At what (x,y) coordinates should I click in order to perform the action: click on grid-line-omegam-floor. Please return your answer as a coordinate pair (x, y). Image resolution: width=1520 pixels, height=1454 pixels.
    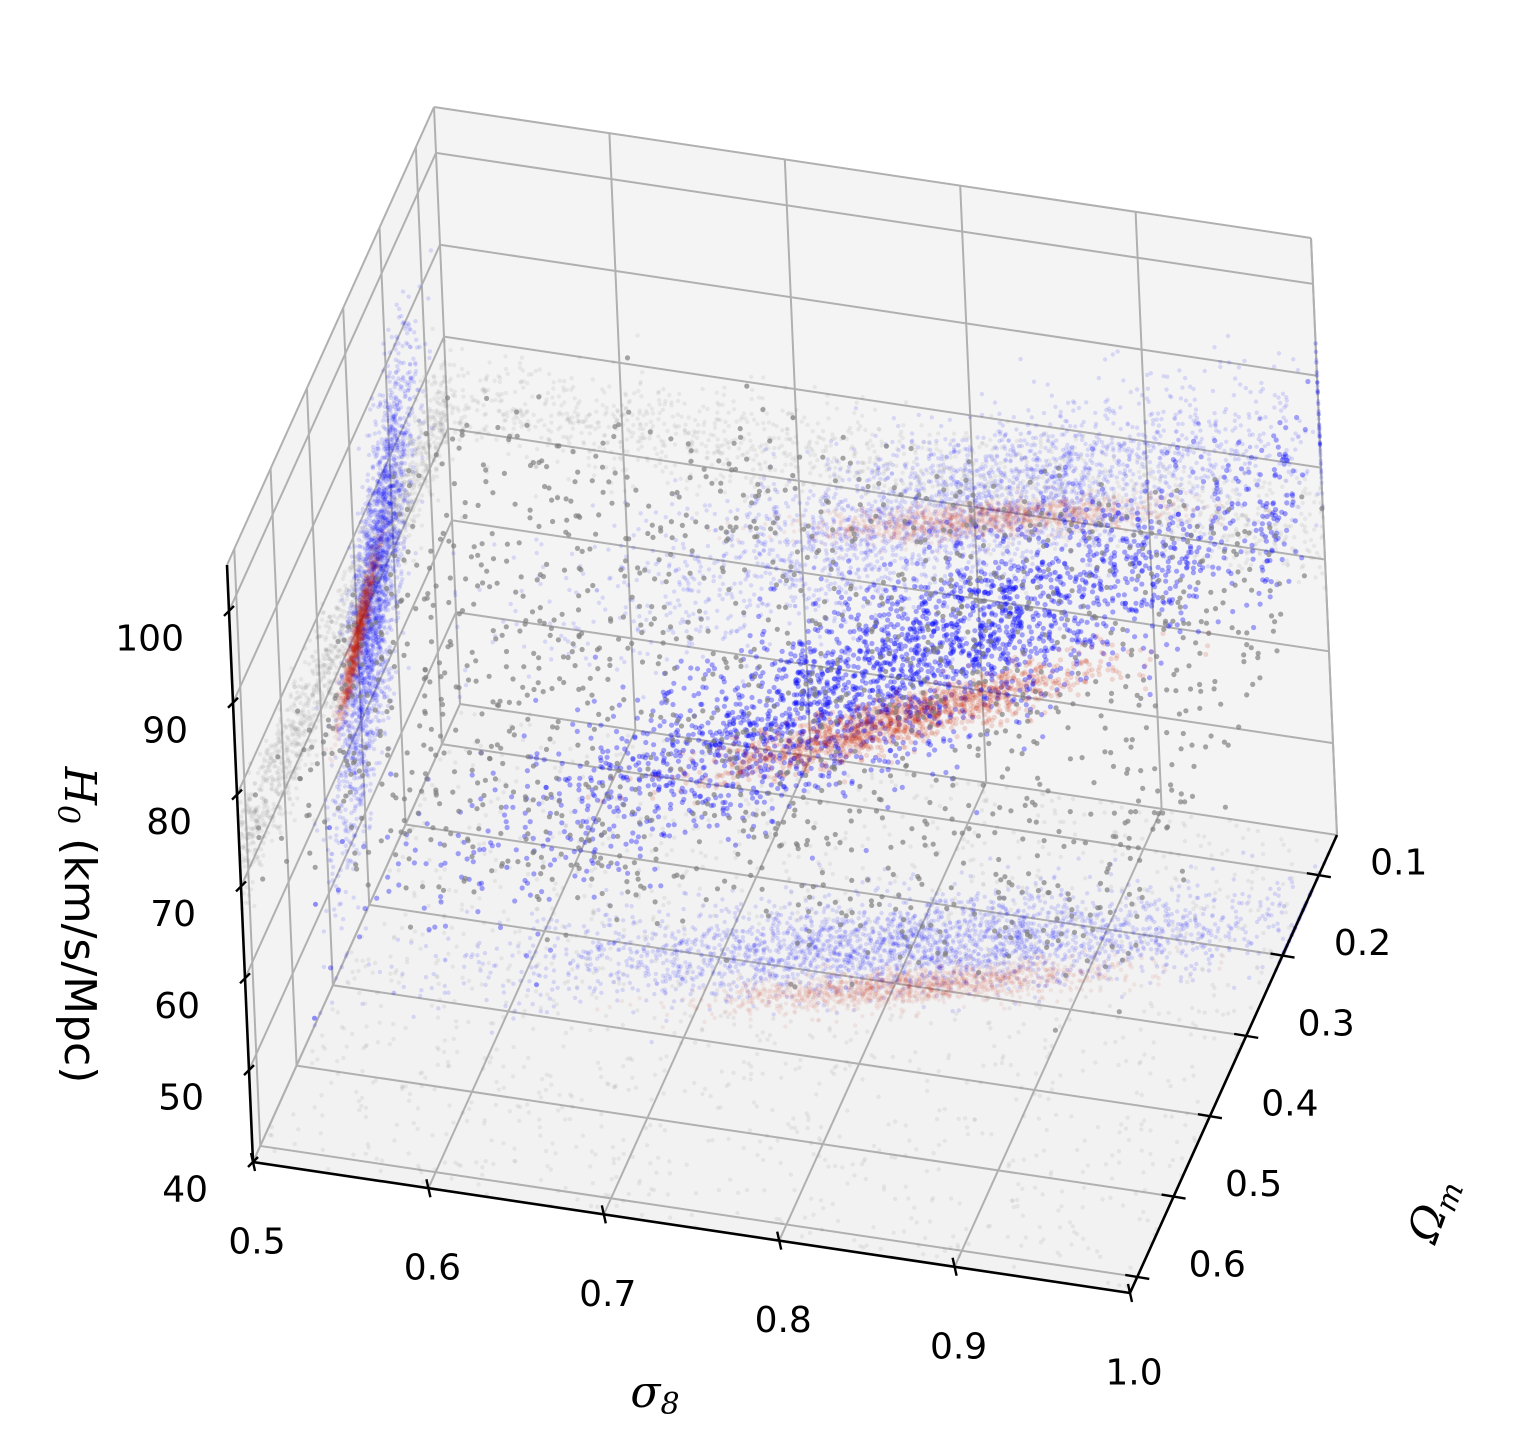
    Looking at the image, I should click on (844, 890).